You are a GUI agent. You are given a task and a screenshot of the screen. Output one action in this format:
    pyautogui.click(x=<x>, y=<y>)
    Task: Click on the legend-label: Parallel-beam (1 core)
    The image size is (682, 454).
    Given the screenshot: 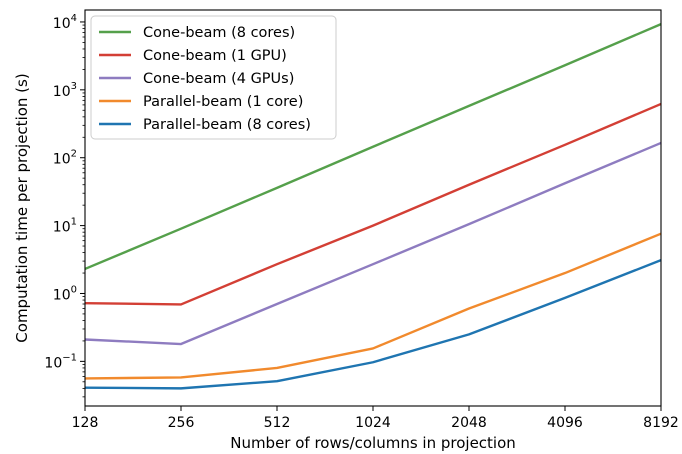 What is the action you would take?
    pyautogui.click(x=223, y=102)
    